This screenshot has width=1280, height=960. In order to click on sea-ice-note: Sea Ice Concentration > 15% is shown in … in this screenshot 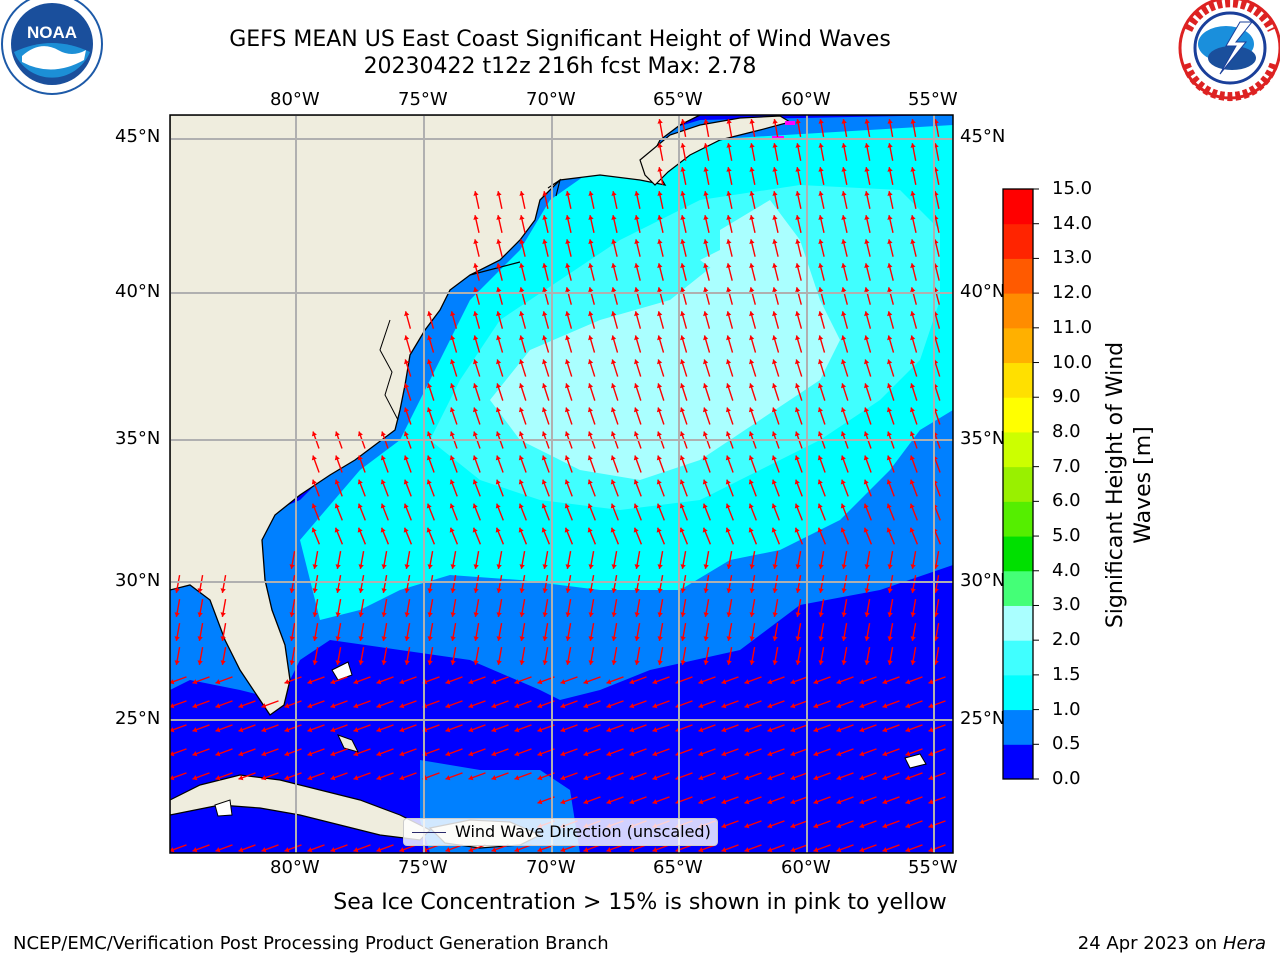, I will do `click(640, 902)`.